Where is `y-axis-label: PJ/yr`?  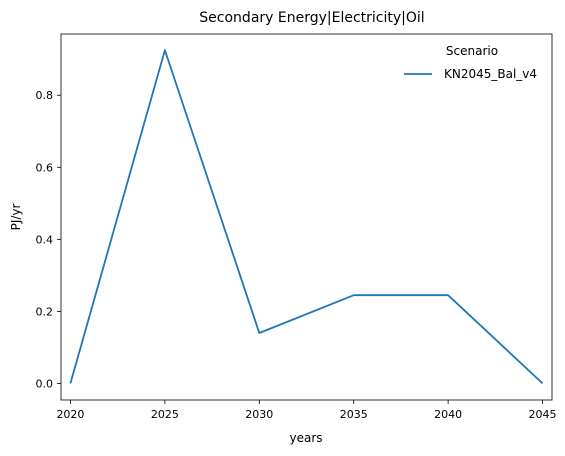
y-axis-label: PJ/yr is located at coordinates (16, 217).